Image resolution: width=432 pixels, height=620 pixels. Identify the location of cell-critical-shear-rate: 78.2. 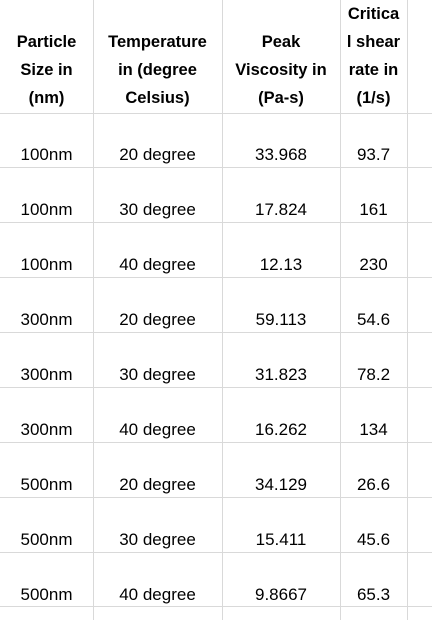
(373, 374).